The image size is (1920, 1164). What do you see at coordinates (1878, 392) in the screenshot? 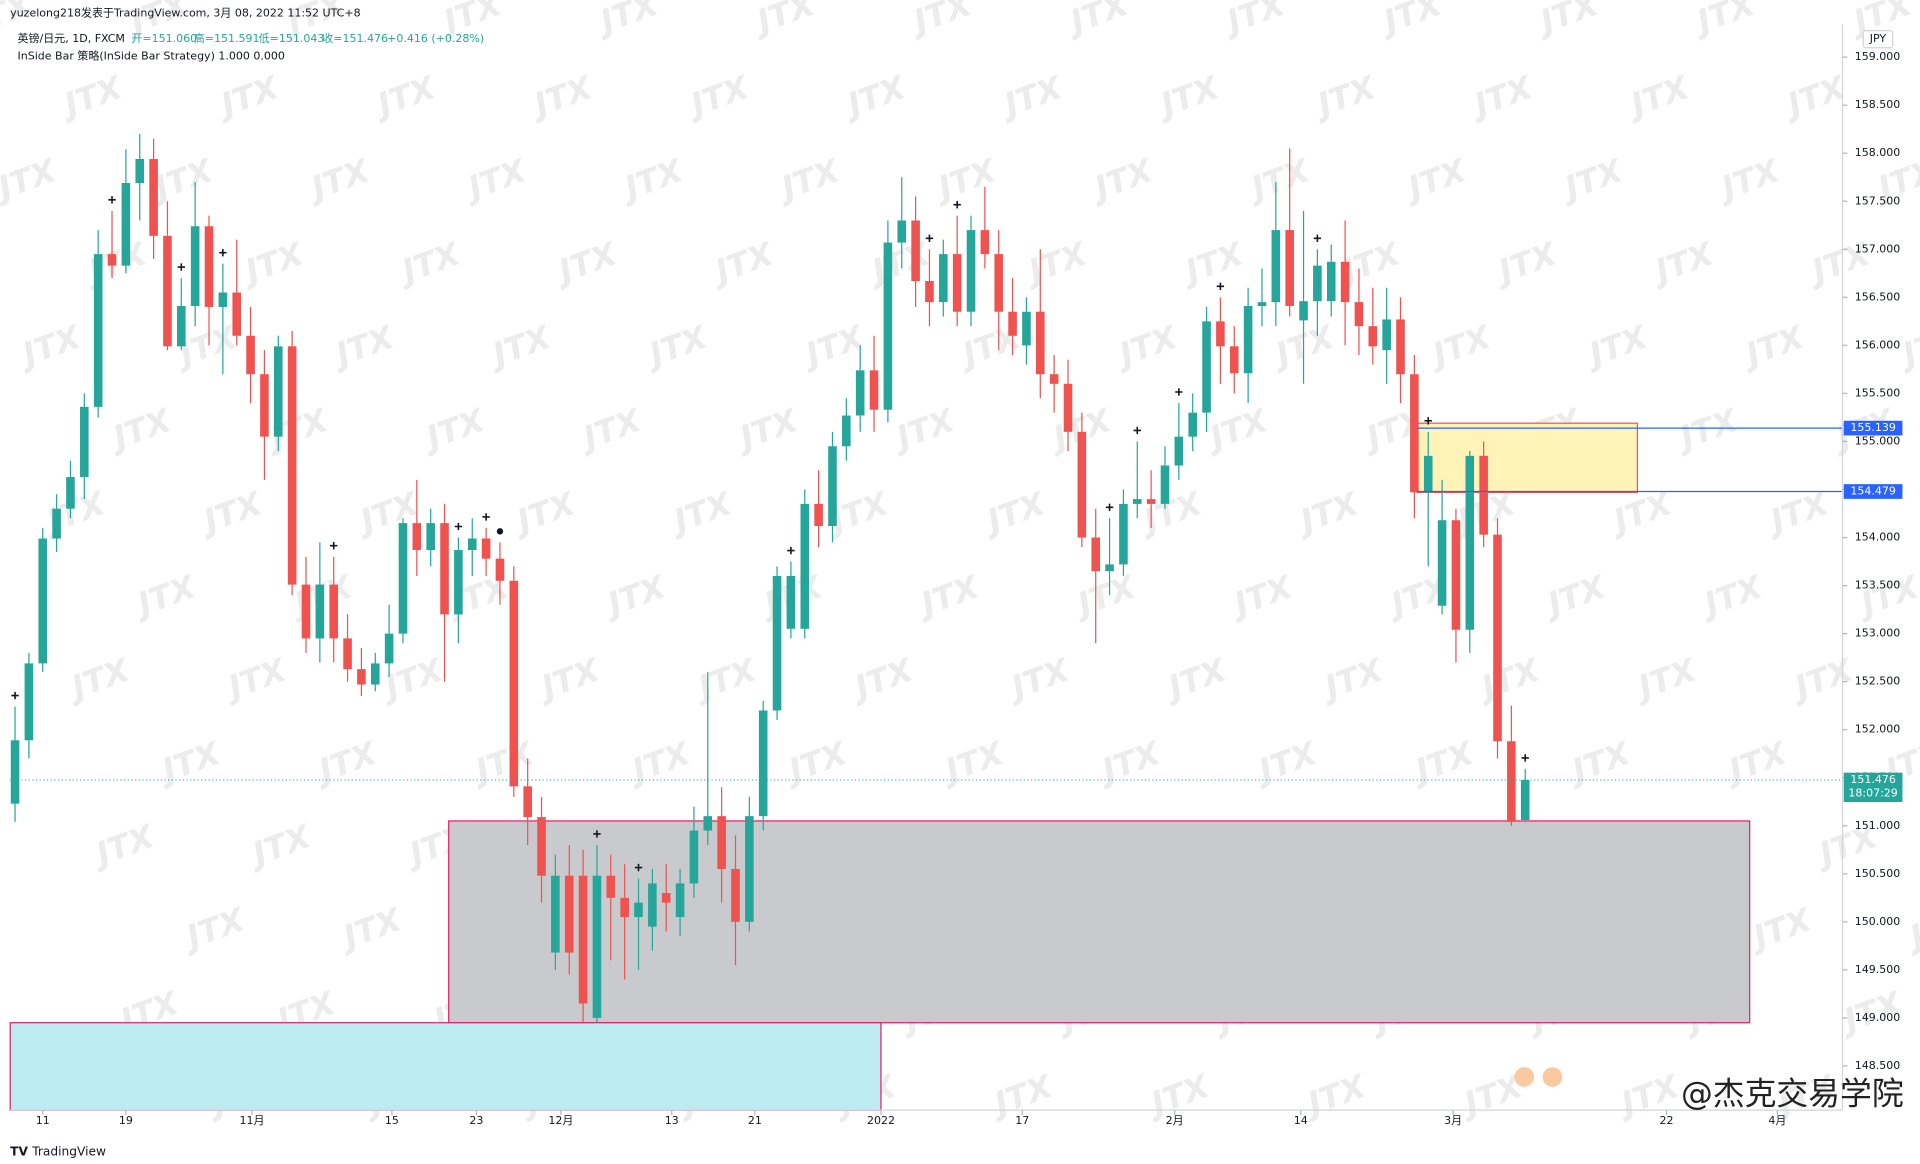
I see `y-tick-label: 155.500` at bounding box center [1878, 392].